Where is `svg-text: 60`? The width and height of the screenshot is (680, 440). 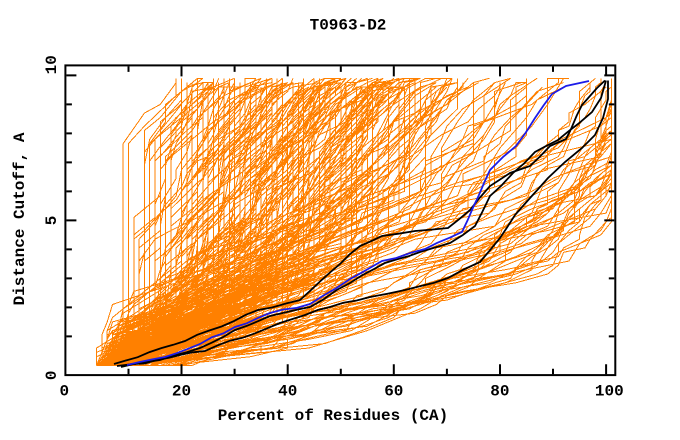
svg-text: 60 is located at coordinates (393, 392).